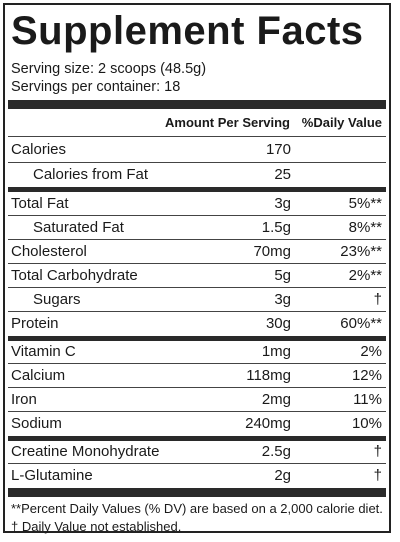  Describe the element at coordinates (35, 323) in the screenshot. I see `nutrient-name: Protein` at that location.